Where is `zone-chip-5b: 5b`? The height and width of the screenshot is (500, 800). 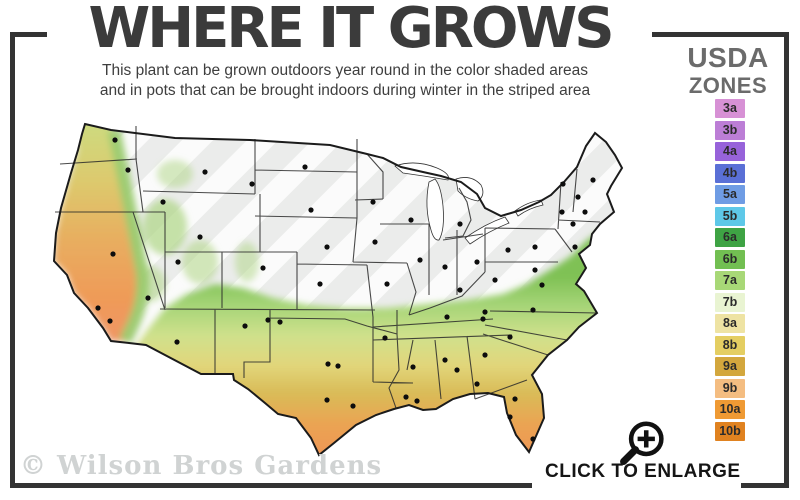
zone-chip-5b: 5b is located at coordinates (730, 216).